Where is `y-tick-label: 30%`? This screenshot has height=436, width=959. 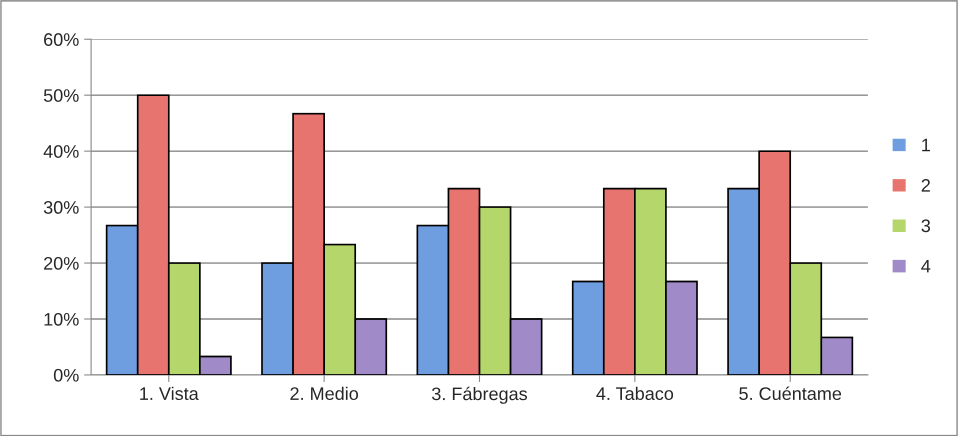 y-tick-label: 30% is located at coordinates (61, 207).